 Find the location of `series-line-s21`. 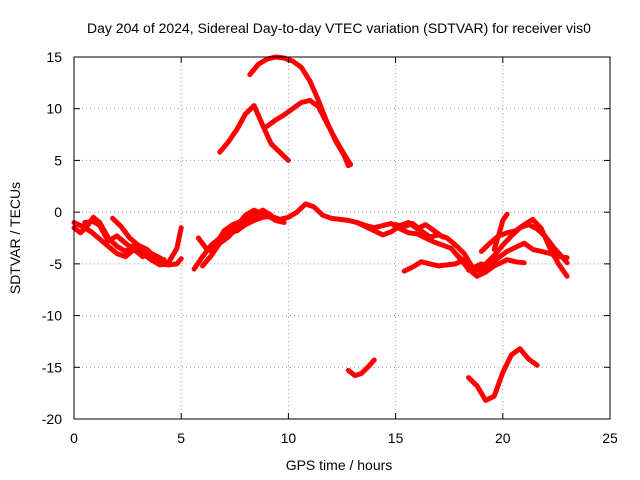

series-line-s21 is located at coordinates (503, 374).